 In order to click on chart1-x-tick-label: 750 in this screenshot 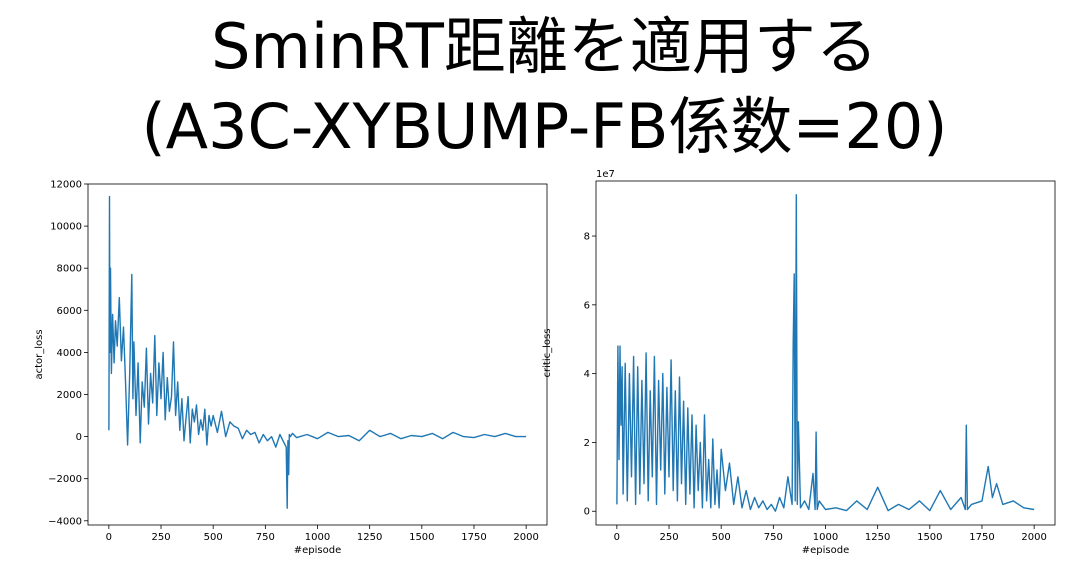, I will do `click(265, 537)`.